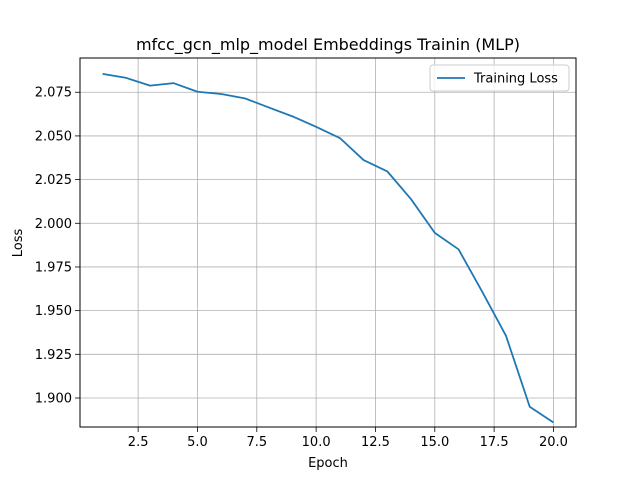 The width and height of the screenshot is (640, 480). I want to click on legend-label: Training Loss, so click(515, 79).